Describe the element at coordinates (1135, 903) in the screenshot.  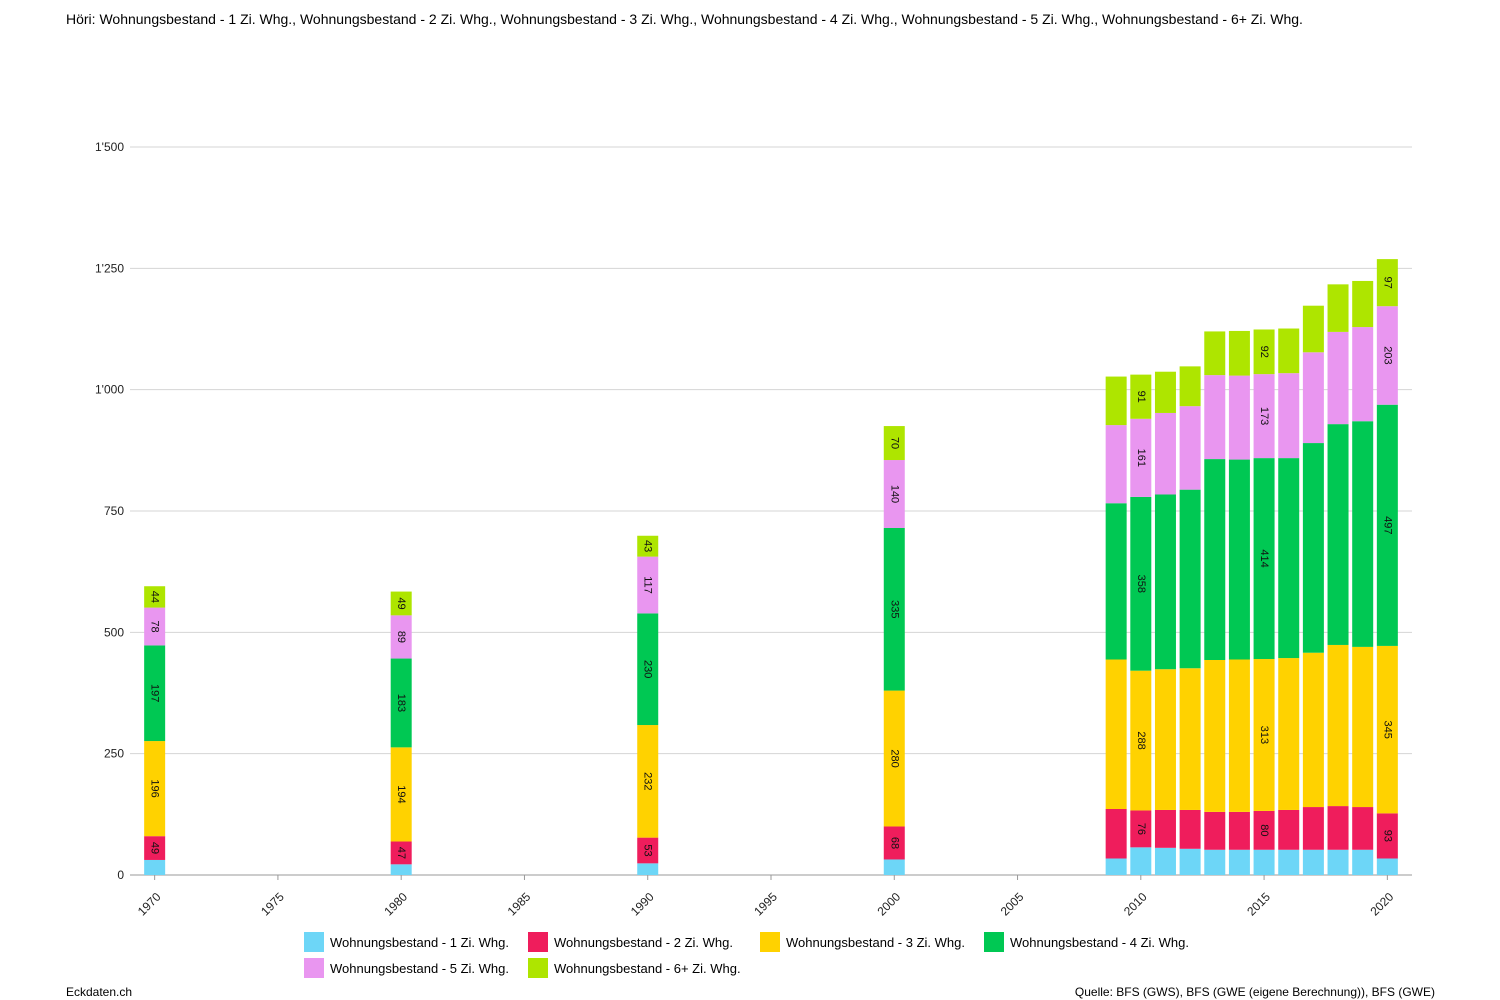
I see `x-tick-label: 2010` at that location.